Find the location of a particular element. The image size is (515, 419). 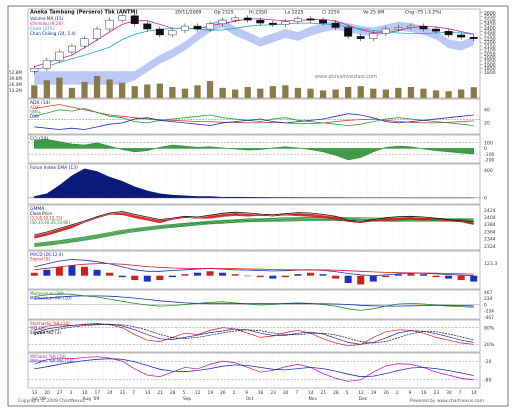

mom-tick-label: 467 is located at coordinates (488, 293).